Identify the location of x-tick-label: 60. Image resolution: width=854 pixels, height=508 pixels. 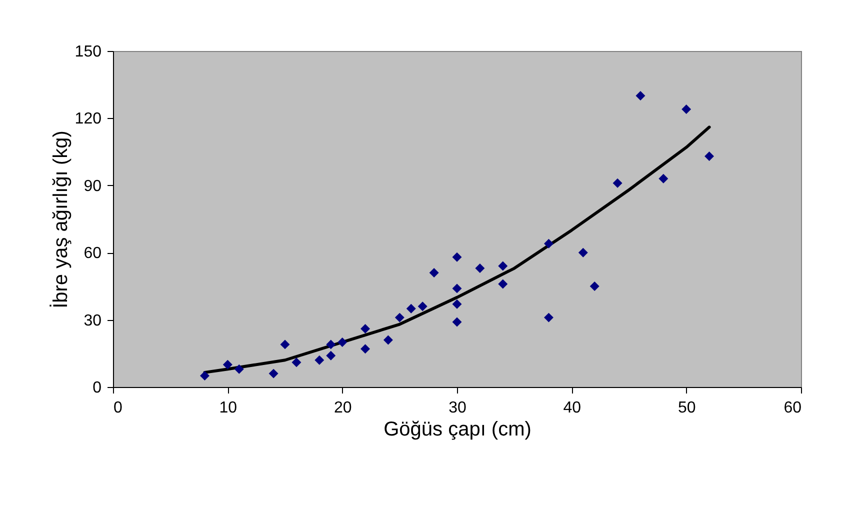
(793, 408).